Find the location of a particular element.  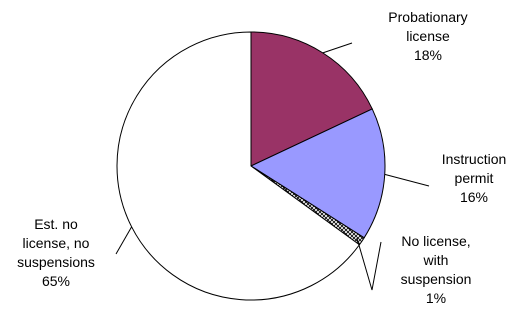

slice-label-1-line-1: Probationary is located at coordinates (427, 17).